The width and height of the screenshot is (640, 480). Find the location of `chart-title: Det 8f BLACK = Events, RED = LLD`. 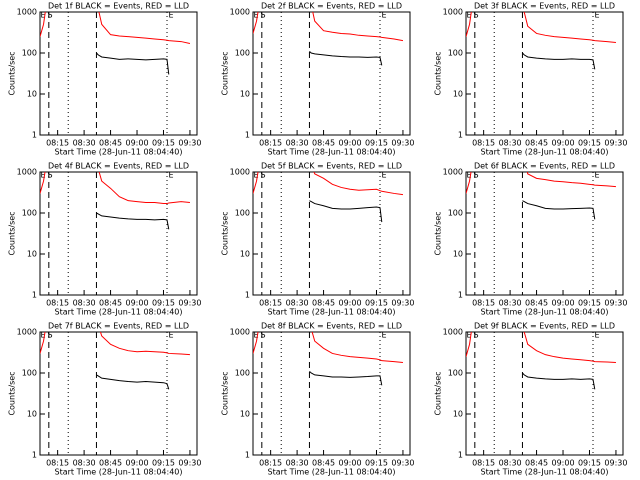

chart-title: Det 8f BLACK = Events, RED = LLD is located at coordinates (331, 326).